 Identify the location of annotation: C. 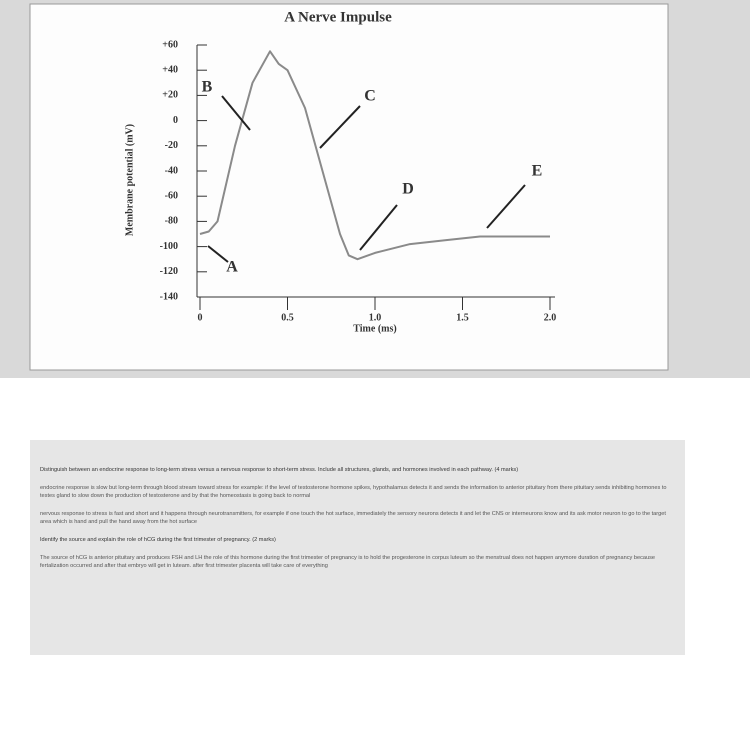
(370, 96).